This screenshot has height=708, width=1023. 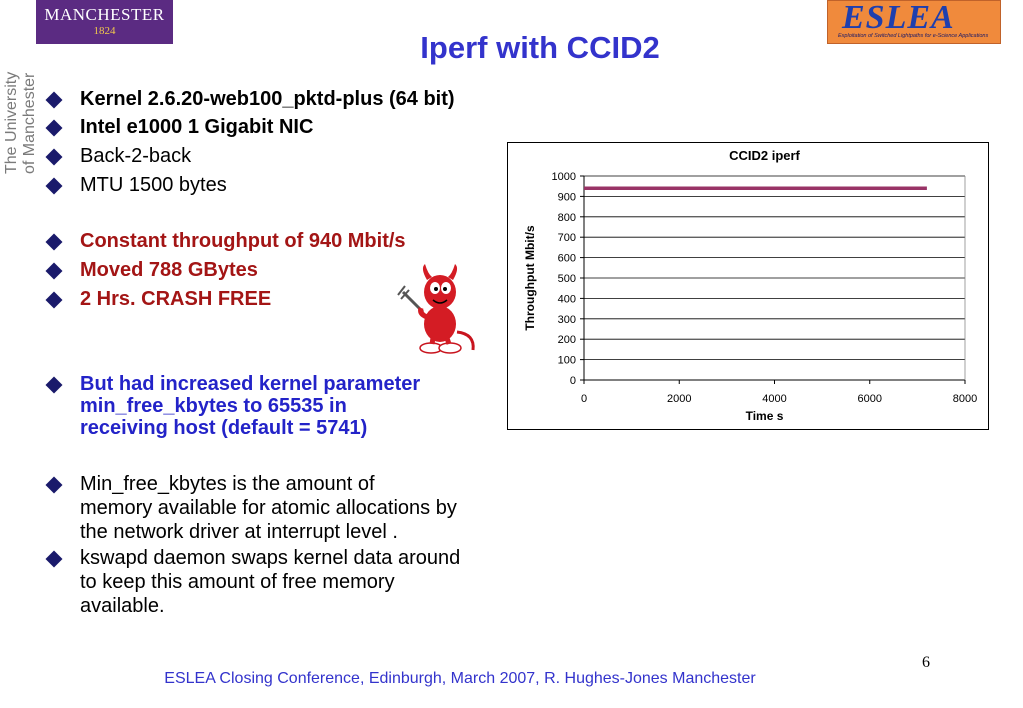 What do you see at coordinates (197, 127) in the screenshot?
I see `bullet-text: Intel e1000 1 Gigabit NIC` at bounding box center [197, 127].